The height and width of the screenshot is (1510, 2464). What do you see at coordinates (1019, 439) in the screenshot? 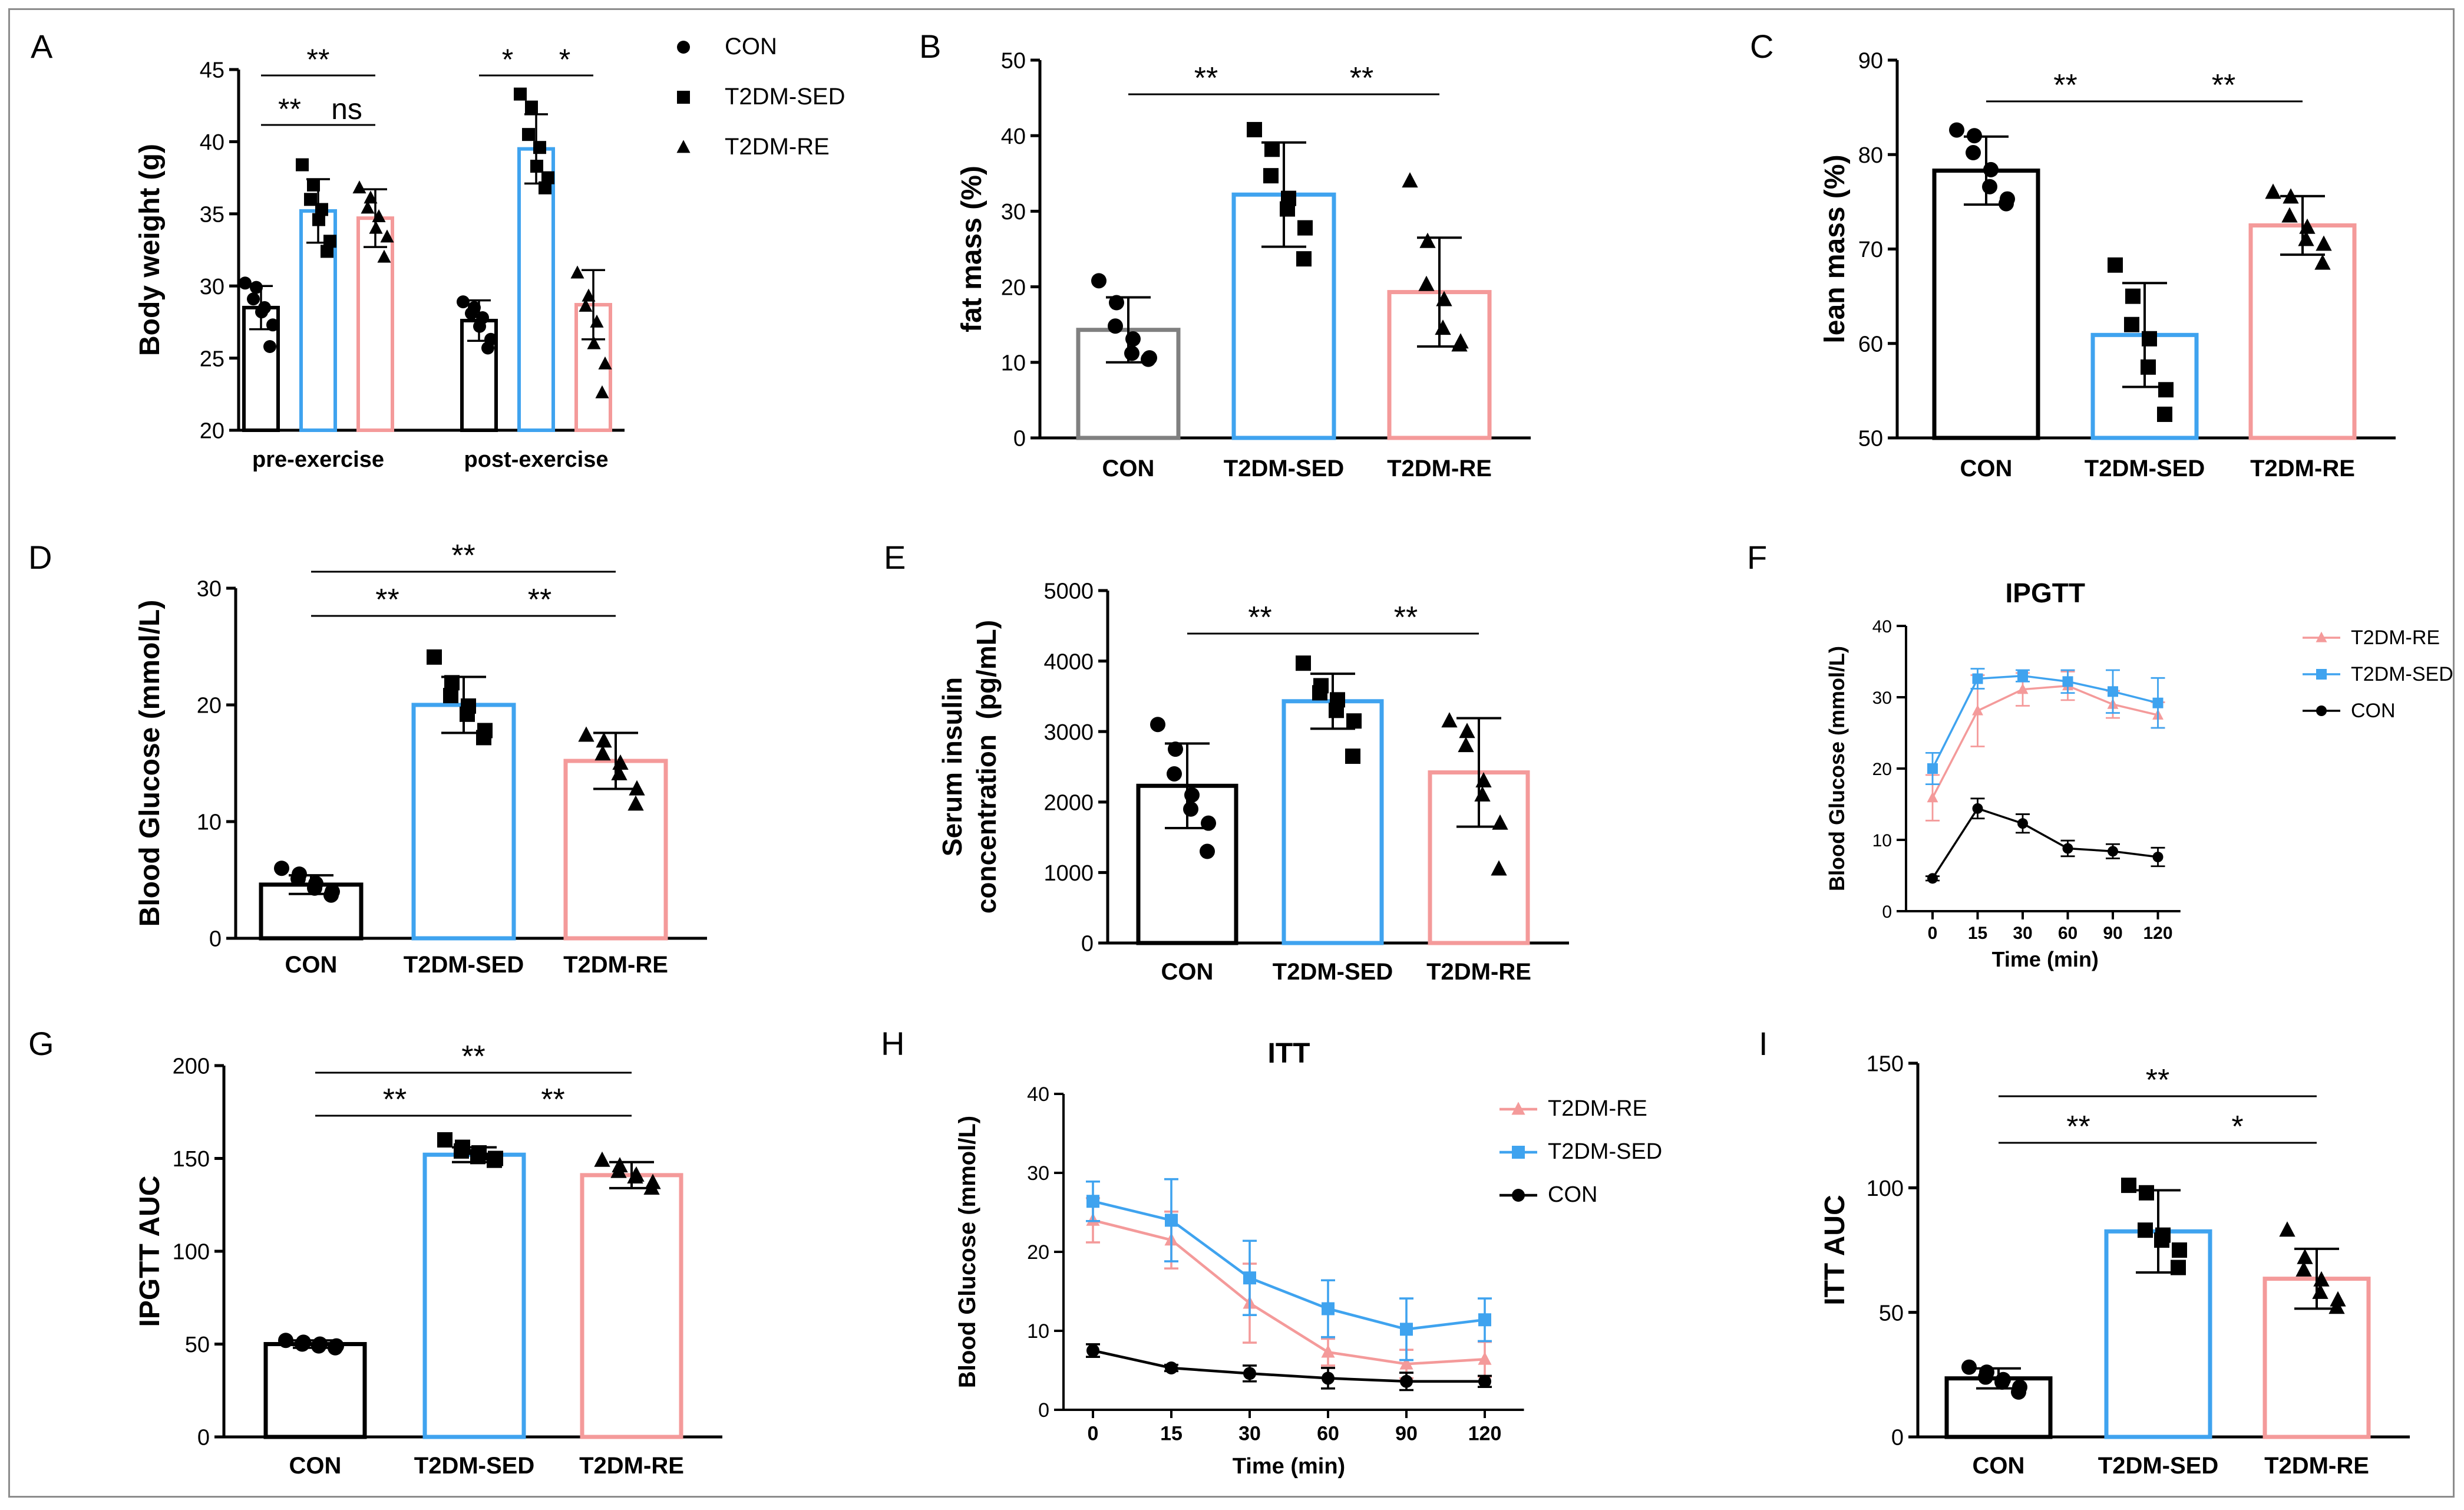
I see `y-tick-label: 0` at bounding box center [1019, 439].